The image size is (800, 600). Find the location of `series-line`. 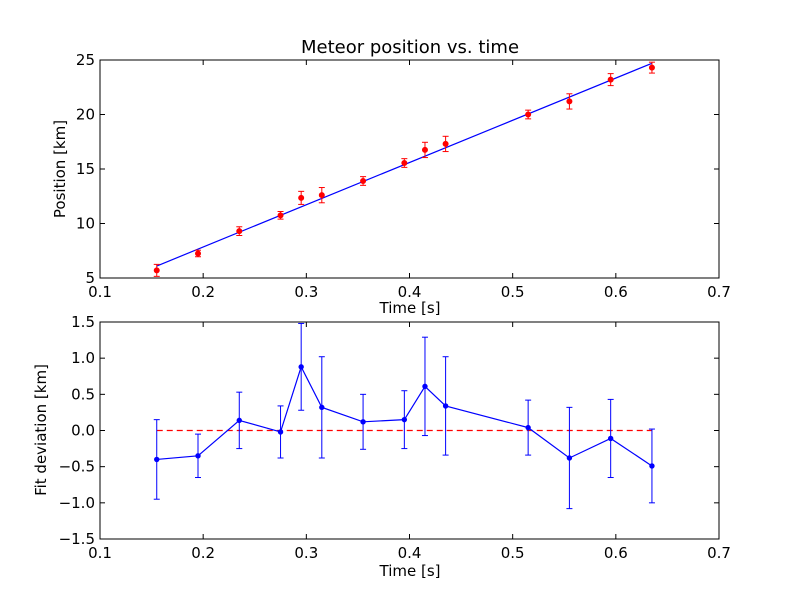

series-line is located at coordinates (404, 416).